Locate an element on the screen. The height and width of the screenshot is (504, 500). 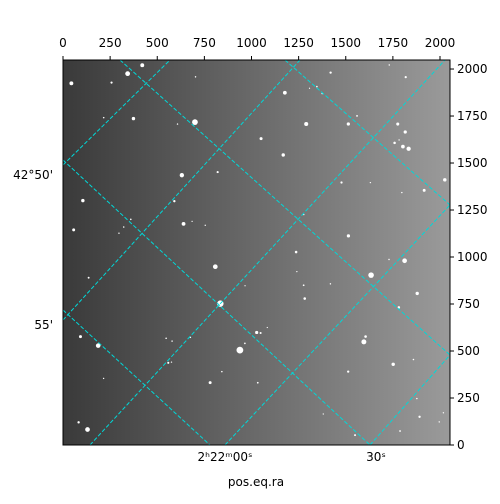
x-tick-label: 250 is located at coordinates (110, 43).